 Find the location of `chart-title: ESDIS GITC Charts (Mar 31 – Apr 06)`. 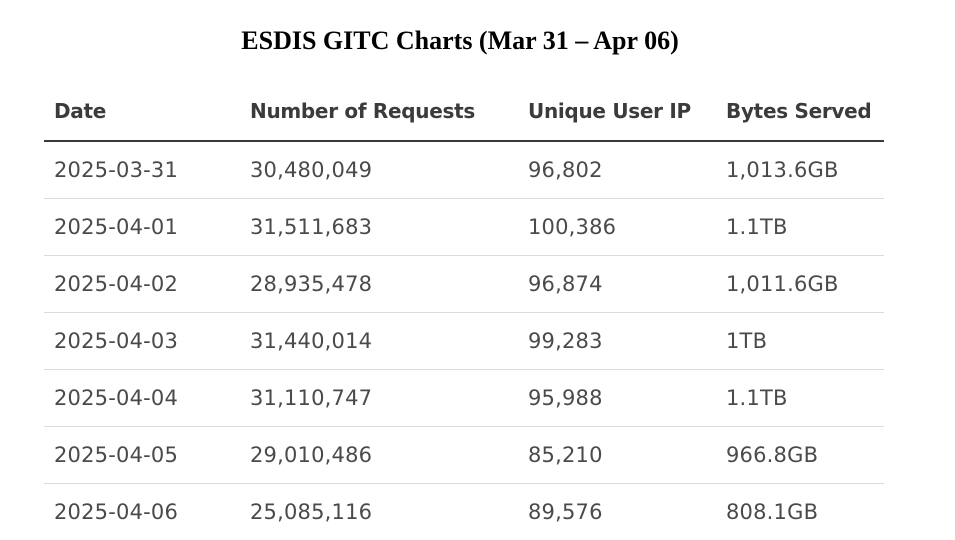

chart-title: ESDIS GITC Charts (Mar 31 – Apr 06) is located at coordinates (460, 40).